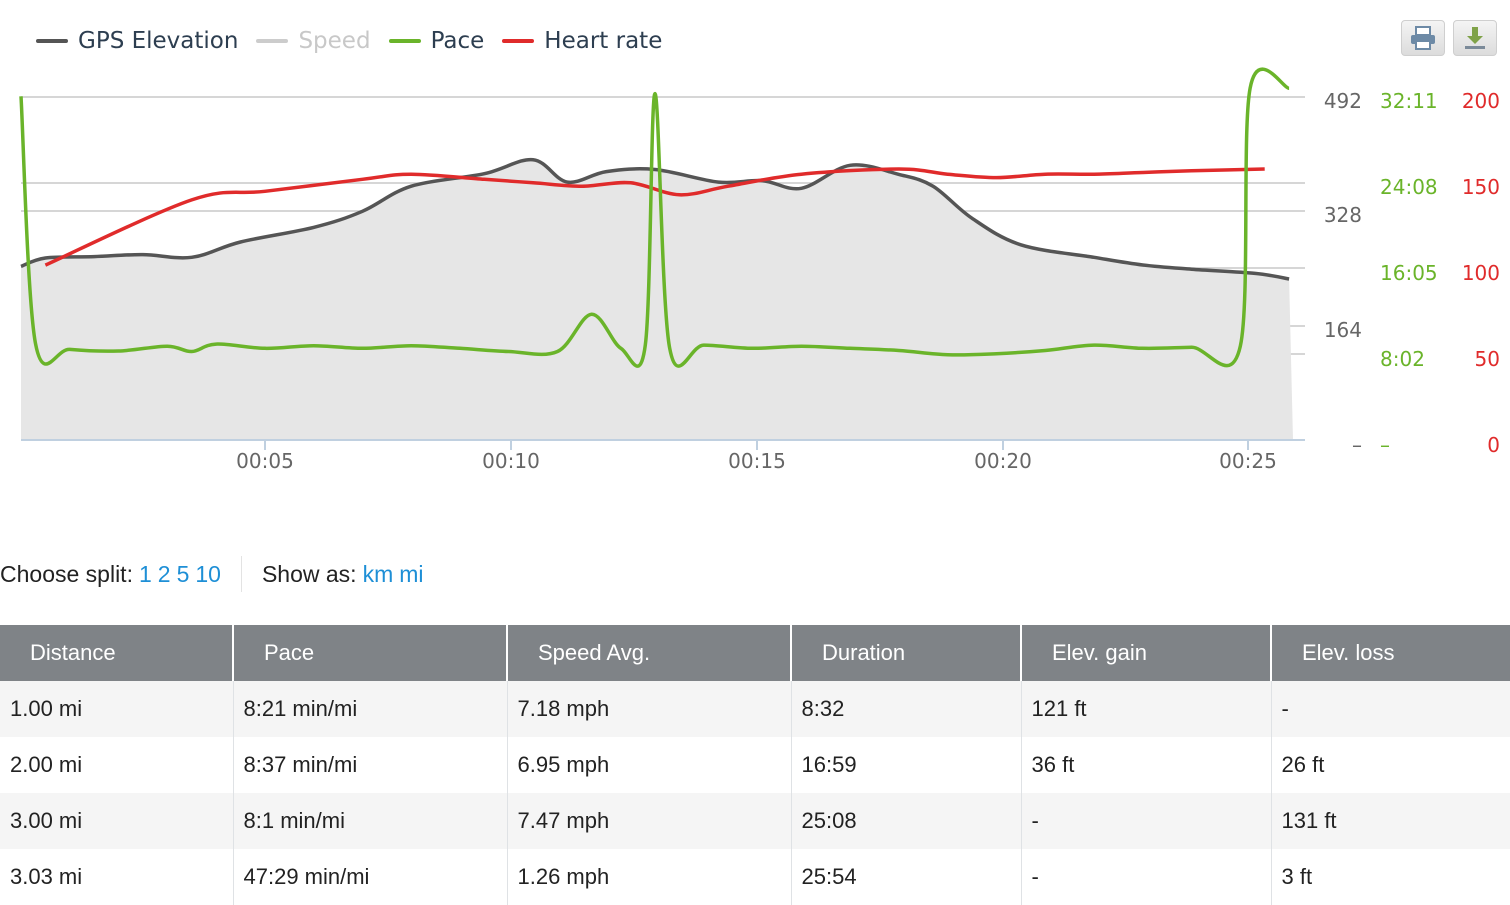  I want to click on cell-pace: 8:37 min/mi, so click(370, 765).